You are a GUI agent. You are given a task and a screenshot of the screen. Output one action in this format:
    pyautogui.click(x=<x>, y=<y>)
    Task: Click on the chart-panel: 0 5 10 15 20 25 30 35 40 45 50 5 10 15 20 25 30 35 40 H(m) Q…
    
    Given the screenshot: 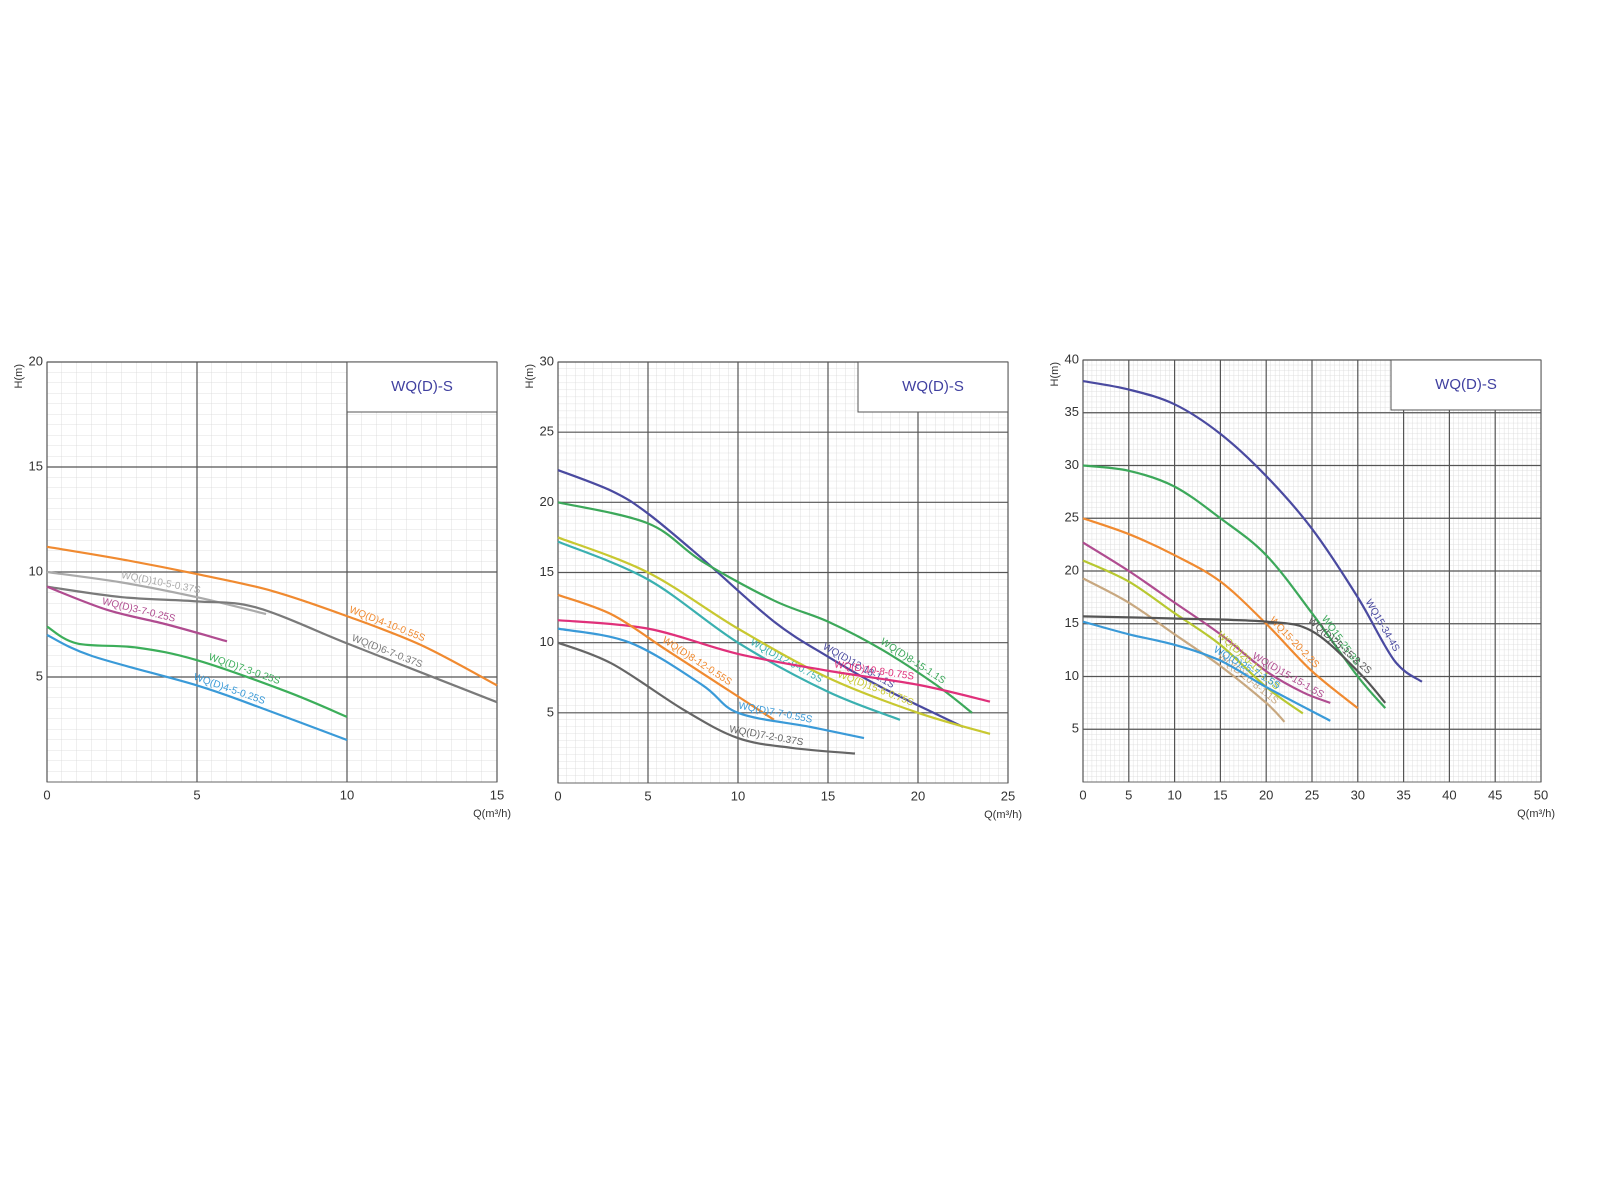 What is the action you would take?
    pyautogui.click(x=1302, y=585)
    